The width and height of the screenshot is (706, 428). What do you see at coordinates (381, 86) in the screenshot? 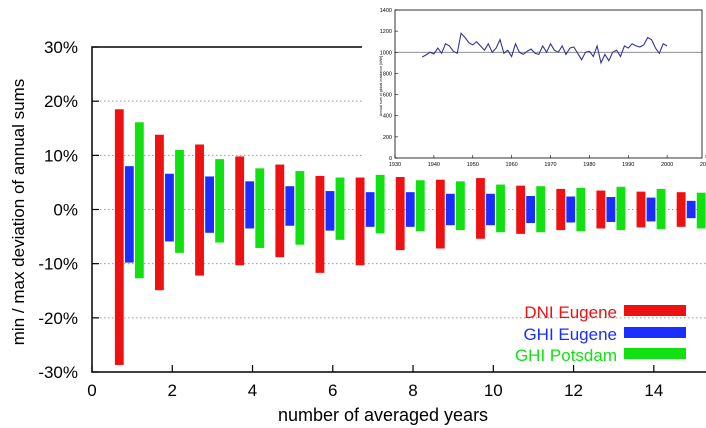
I see `inset-y-axis-label: Annual sum of global irradiance [kWh]` at bounding box center [381, 86].